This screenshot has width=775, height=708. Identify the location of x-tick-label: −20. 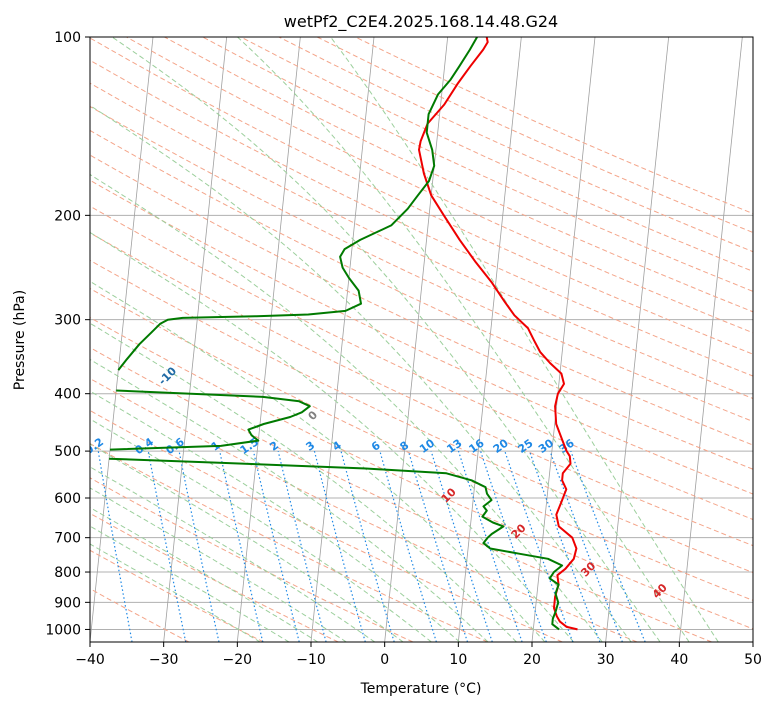
(238, 660).